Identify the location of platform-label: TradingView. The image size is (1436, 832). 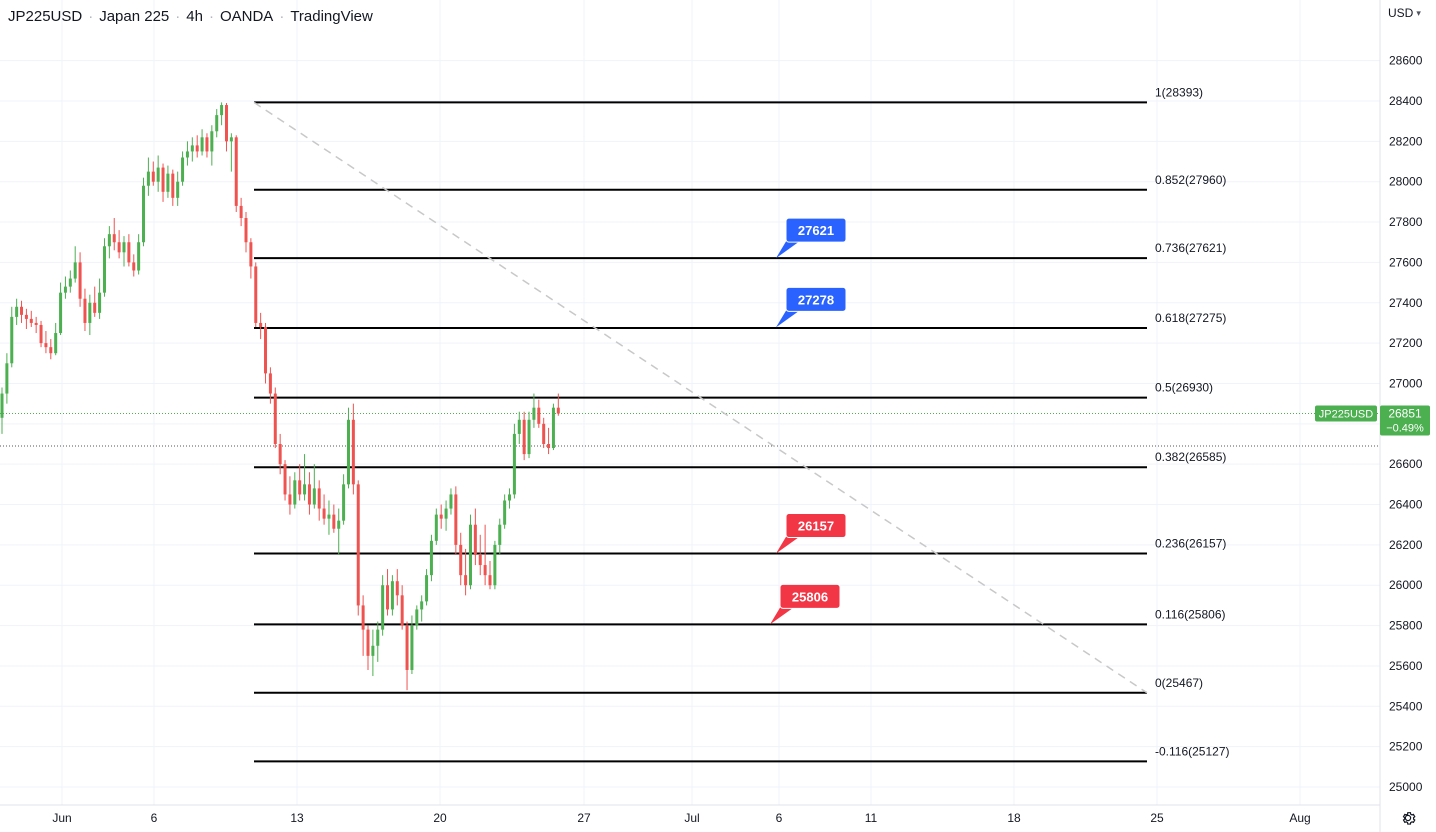
(331, 16).